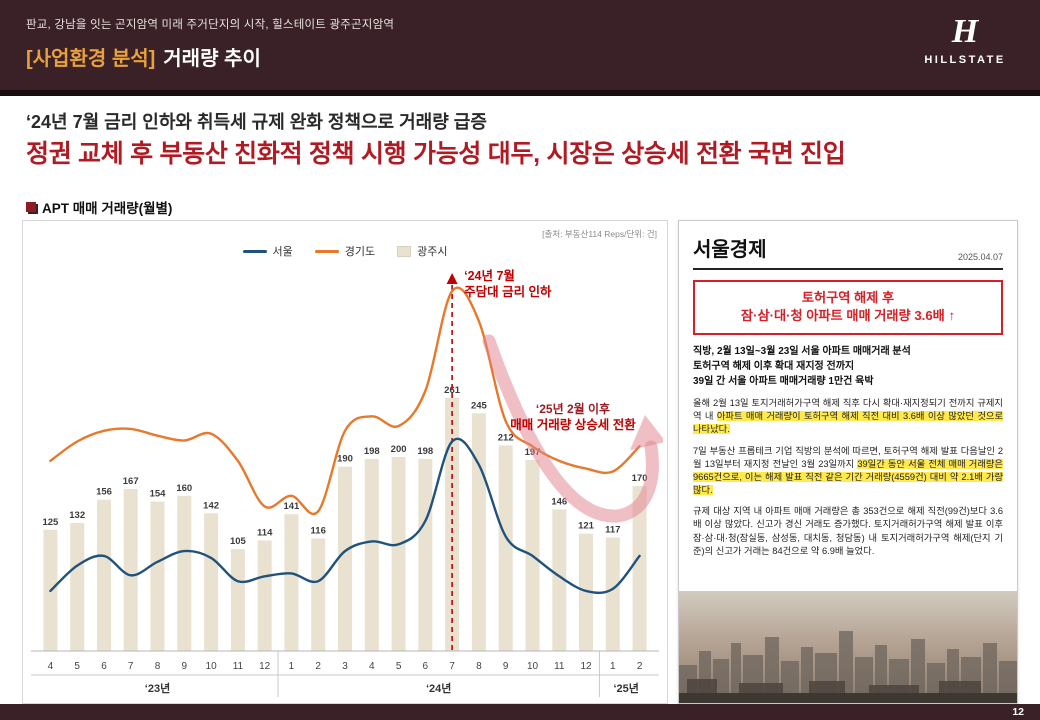  Describe the element at coordinates (783, 381) in the screenshot. I see `article-deck-line: 39일 간 서울 아파트 매매거래량 1만건 육박` at that location.